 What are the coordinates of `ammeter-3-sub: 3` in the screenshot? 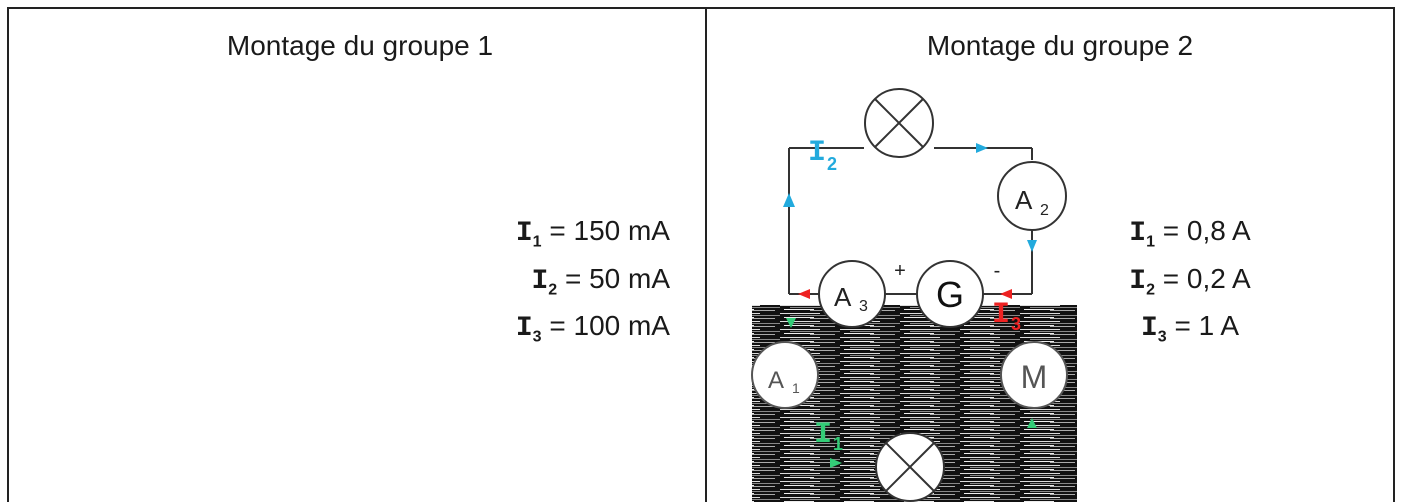 It's located at (863, 306).